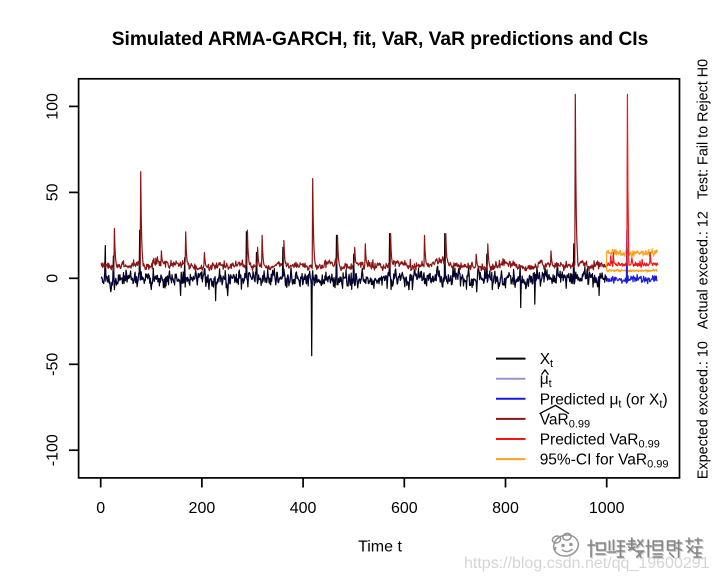  I want to click on svg-text: Xt, so click(546, 360).